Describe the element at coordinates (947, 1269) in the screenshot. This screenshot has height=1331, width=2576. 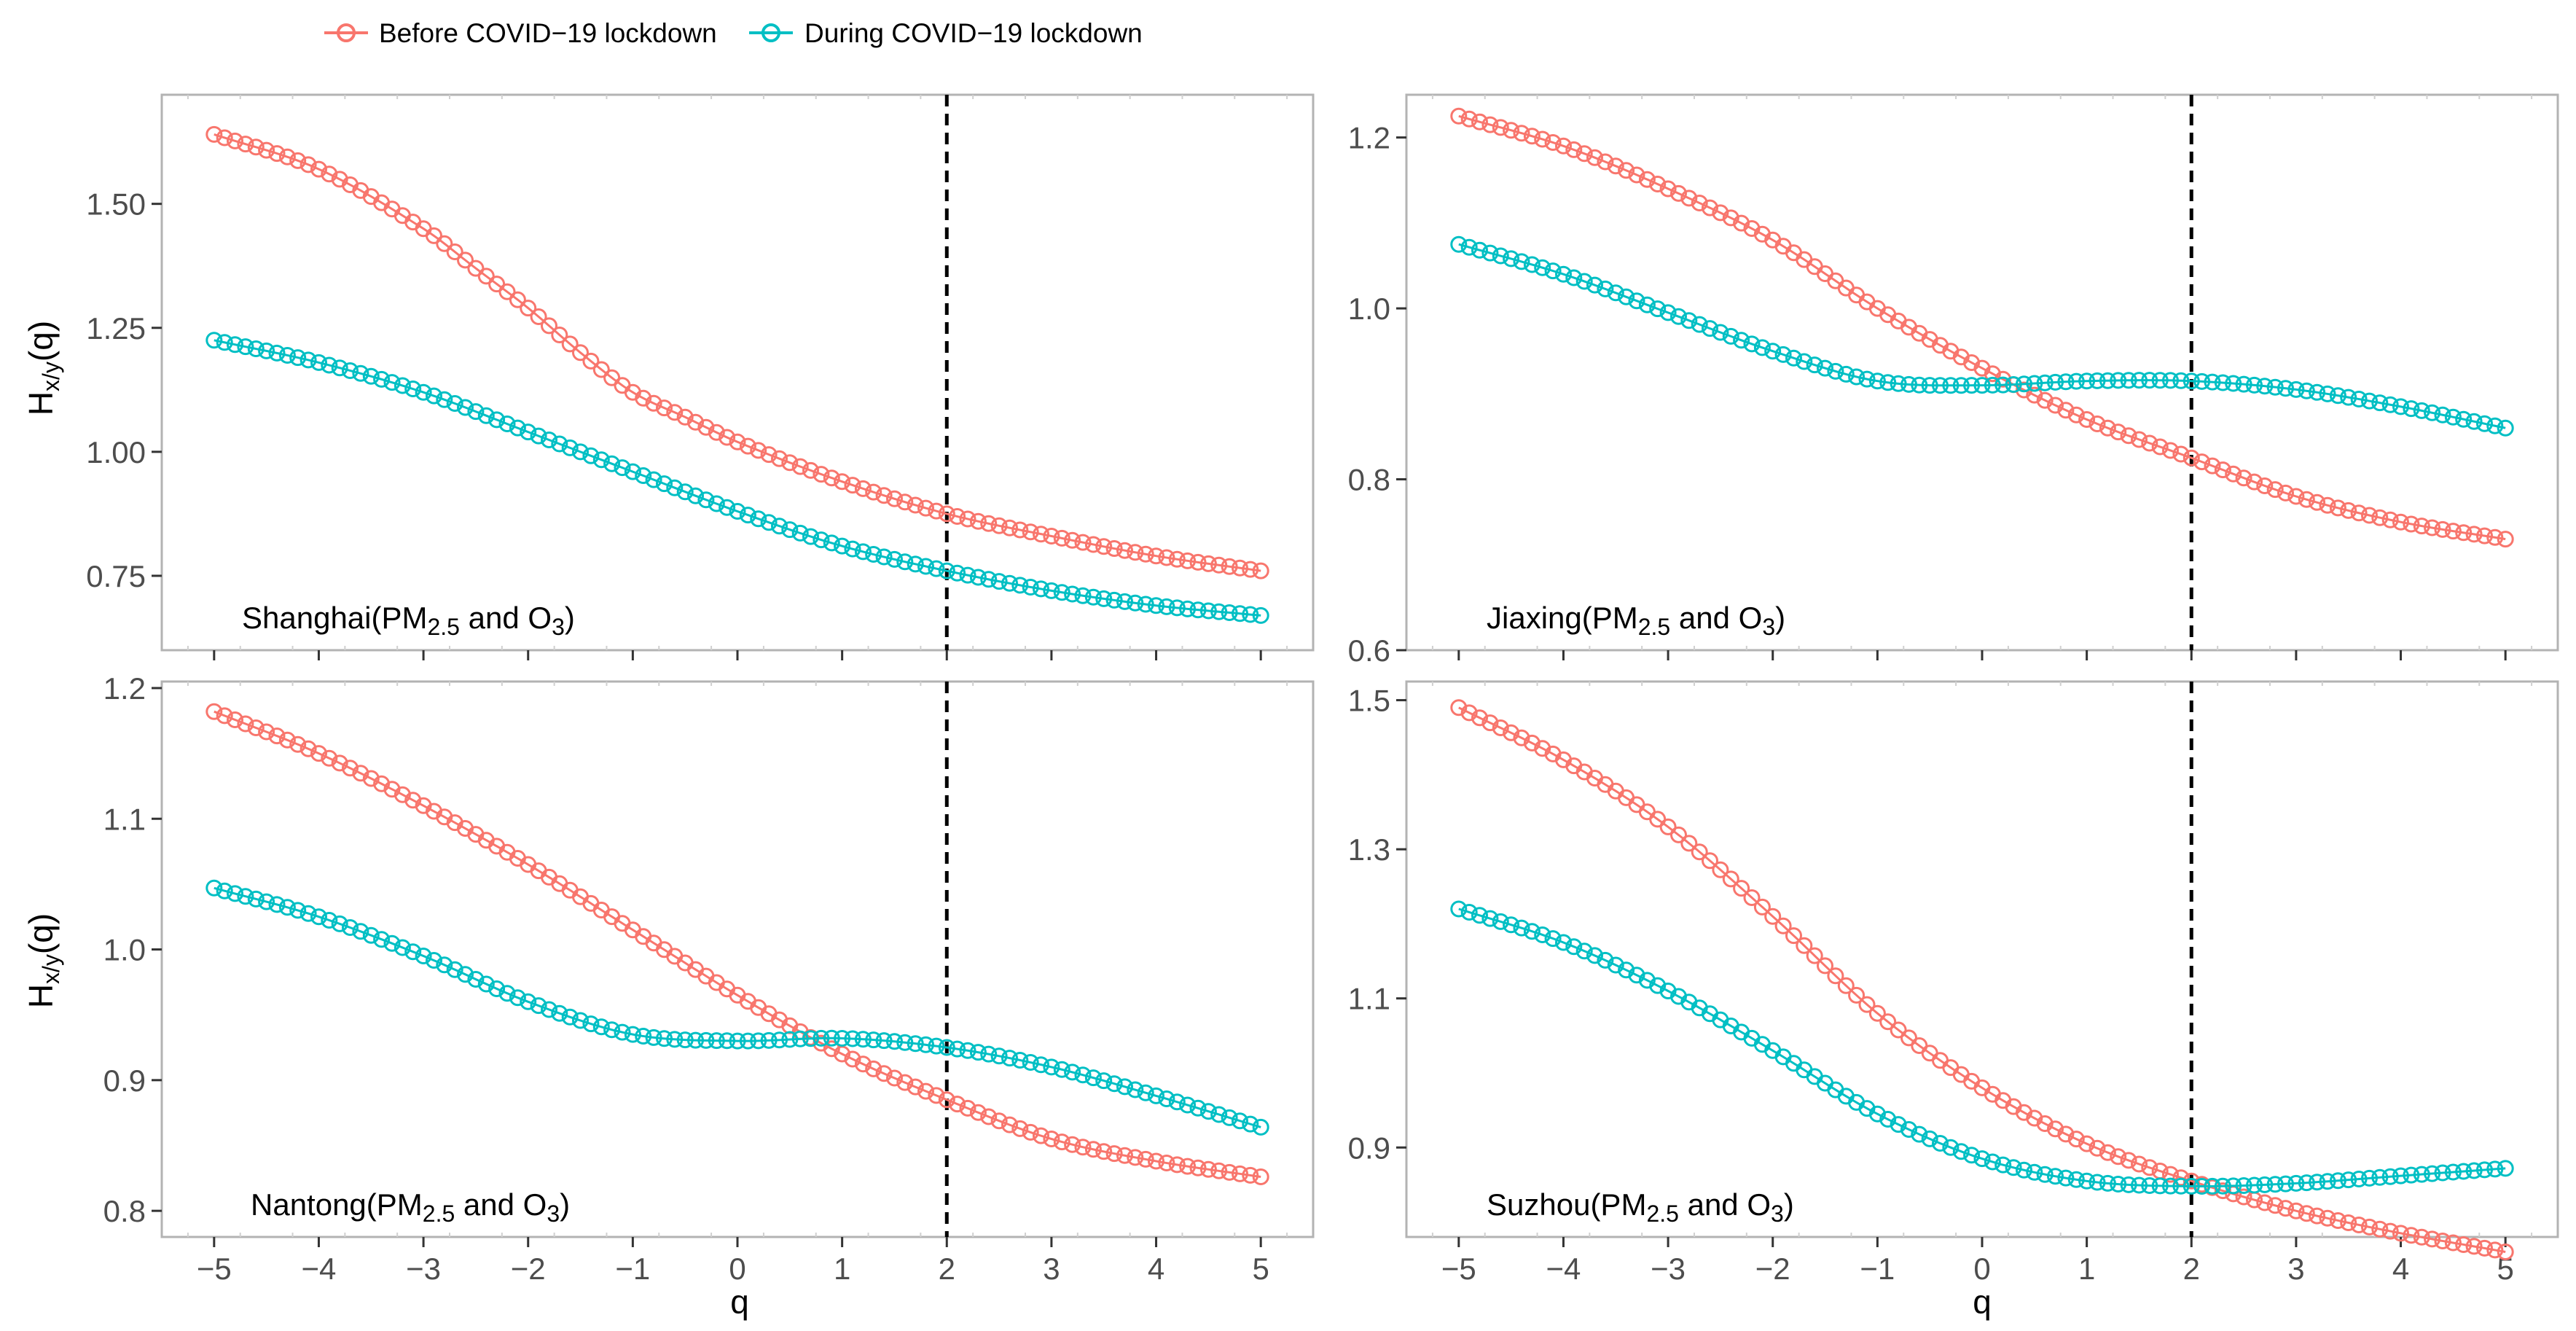
I see `x-tick-label: 2` at that location.